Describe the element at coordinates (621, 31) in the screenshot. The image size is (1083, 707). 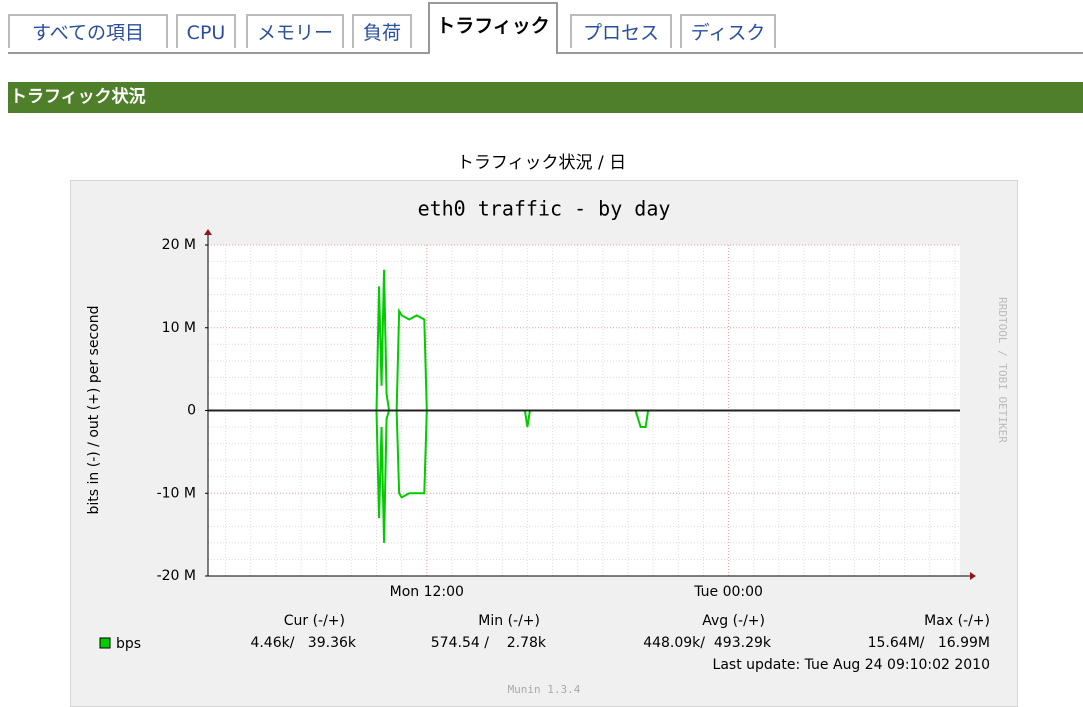
I see `tab: プロセス` at that location.